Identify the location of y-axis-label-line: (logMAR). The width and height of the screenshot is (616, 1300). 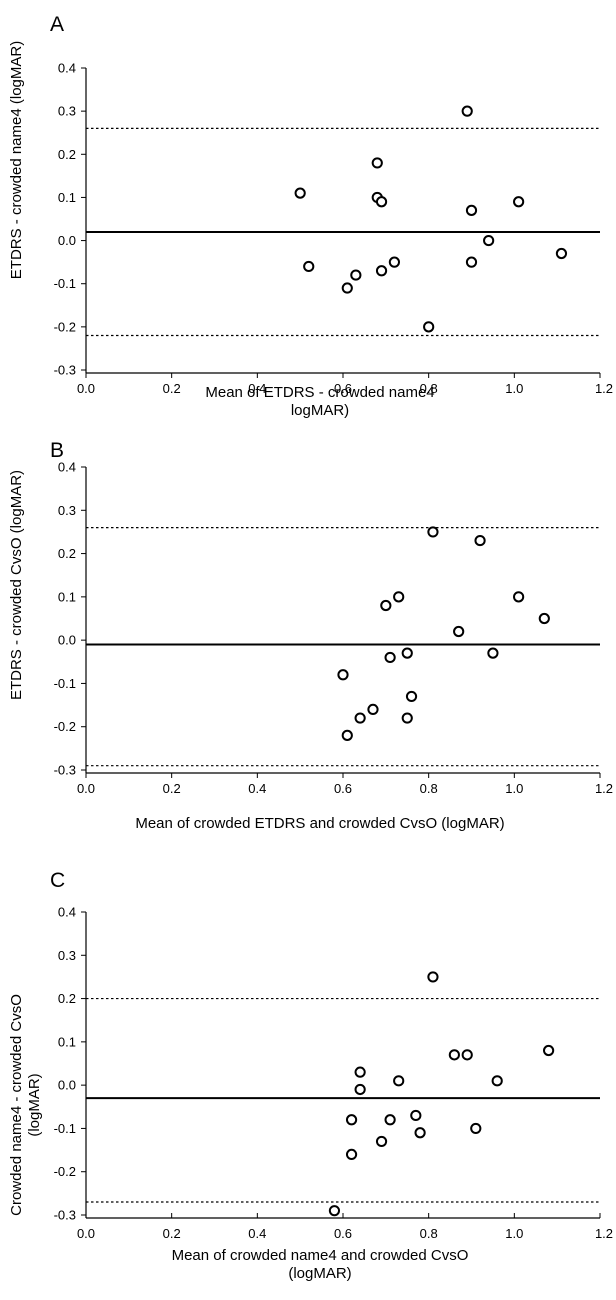
(35, 1105).